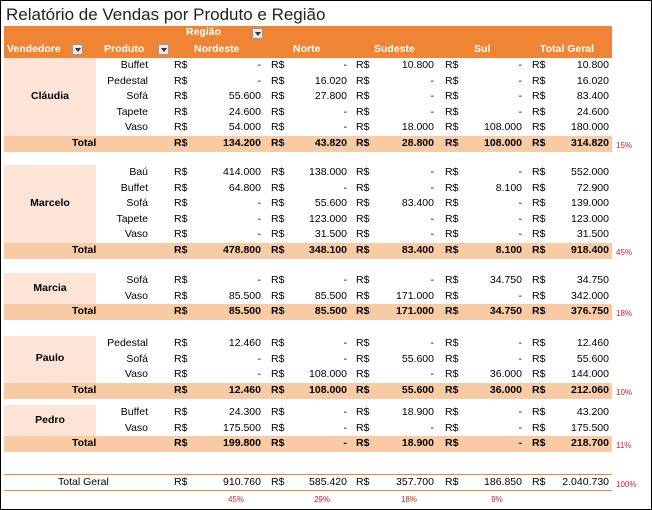 Image resolution: width=652 pixels, height=510 pixels. I want to click on vendedor-name: Paulo, so click(50, 358).